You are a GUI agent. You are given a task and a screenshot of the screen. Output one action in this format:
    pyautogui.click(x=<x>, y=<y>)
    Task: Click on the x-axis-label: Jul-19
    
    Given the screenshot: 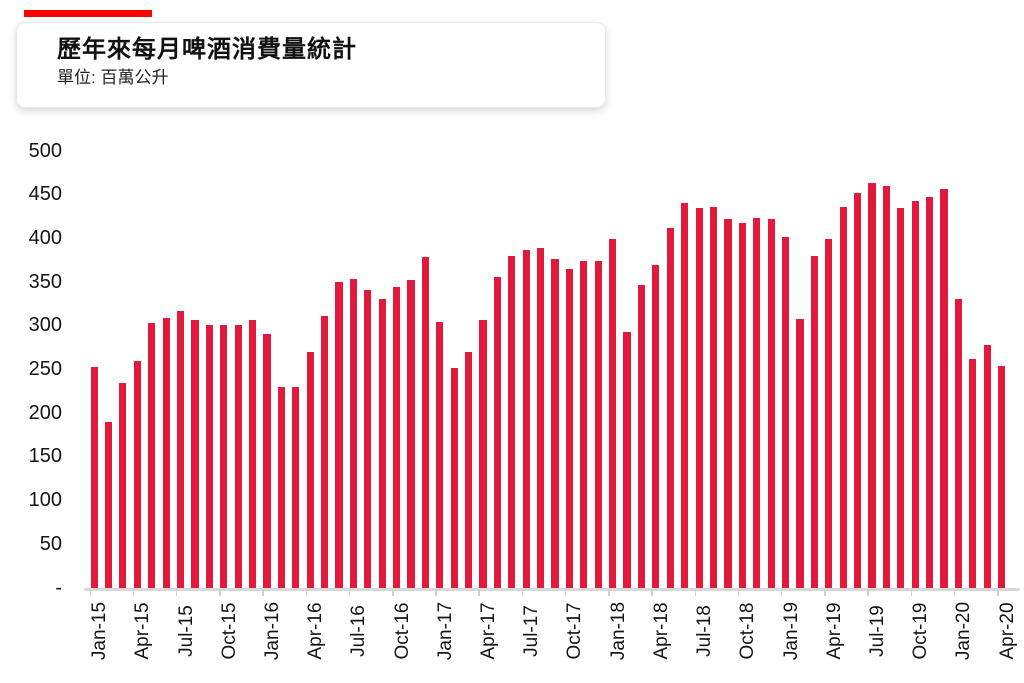 What is the action you would take?
    pyautogui.click(x=877, y=631)
    